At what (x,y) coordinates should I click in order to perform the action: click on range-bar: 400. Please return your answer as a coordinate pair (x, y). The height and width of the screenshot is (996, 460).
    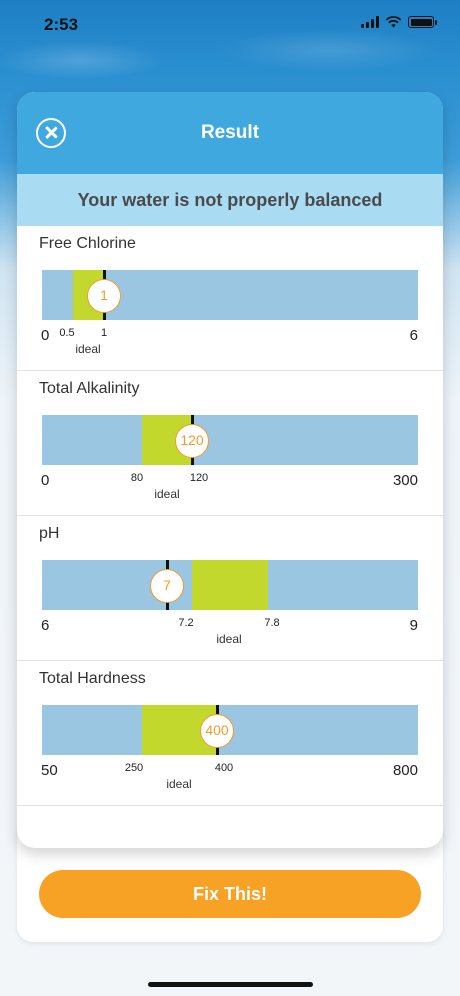
    Looking at the image, I should click on (230, 730).